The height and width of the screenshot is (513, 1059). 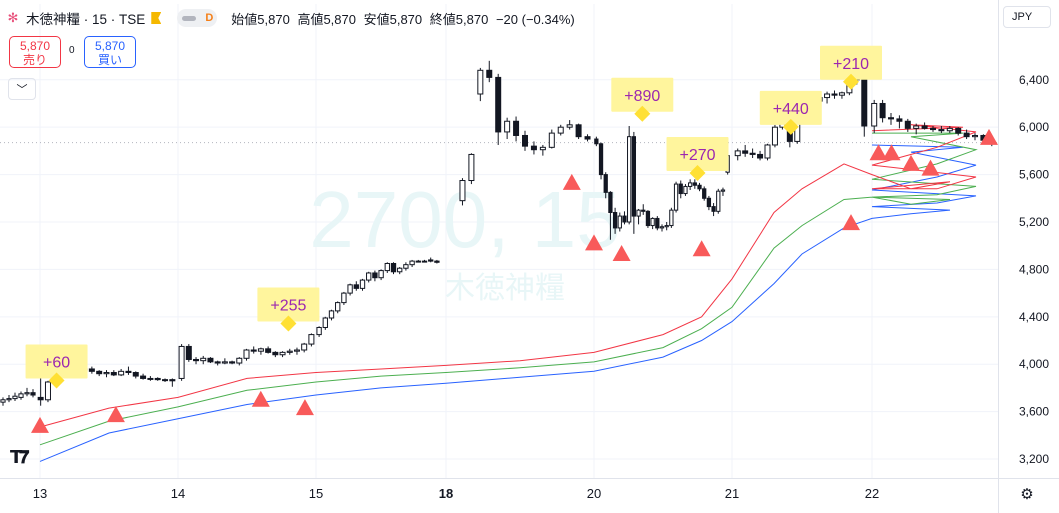 What do you see at coordinates (22, 89) in the screenshot?
I see `collapse-legend-button: ﹀` at bounding box center [22, 89].